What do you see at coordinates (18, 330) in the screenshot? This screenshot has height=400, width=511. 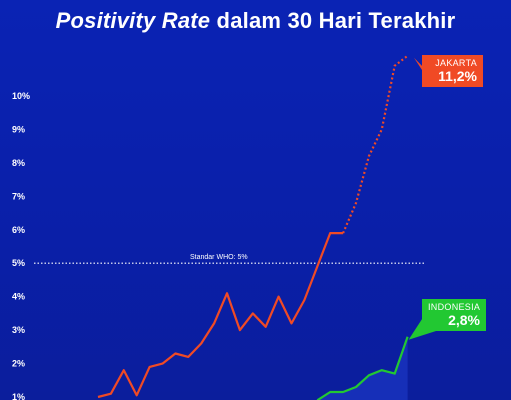 I see `y-tick-label: 3%` at bounding box center [18, 330].